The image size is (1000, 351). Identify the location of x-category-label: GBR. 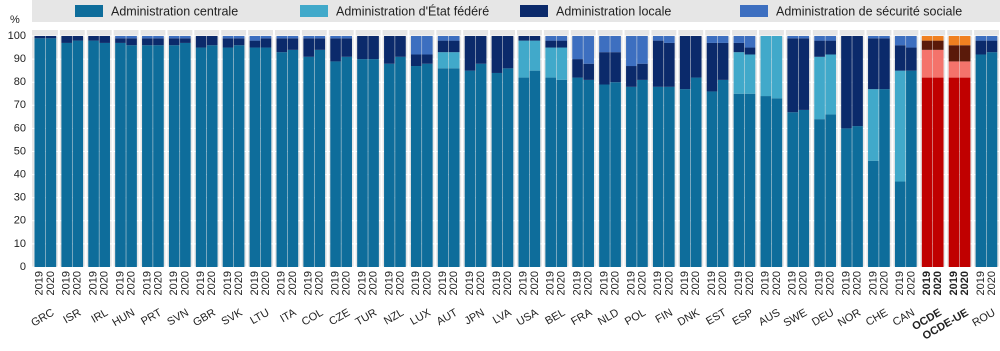
(204, 318).